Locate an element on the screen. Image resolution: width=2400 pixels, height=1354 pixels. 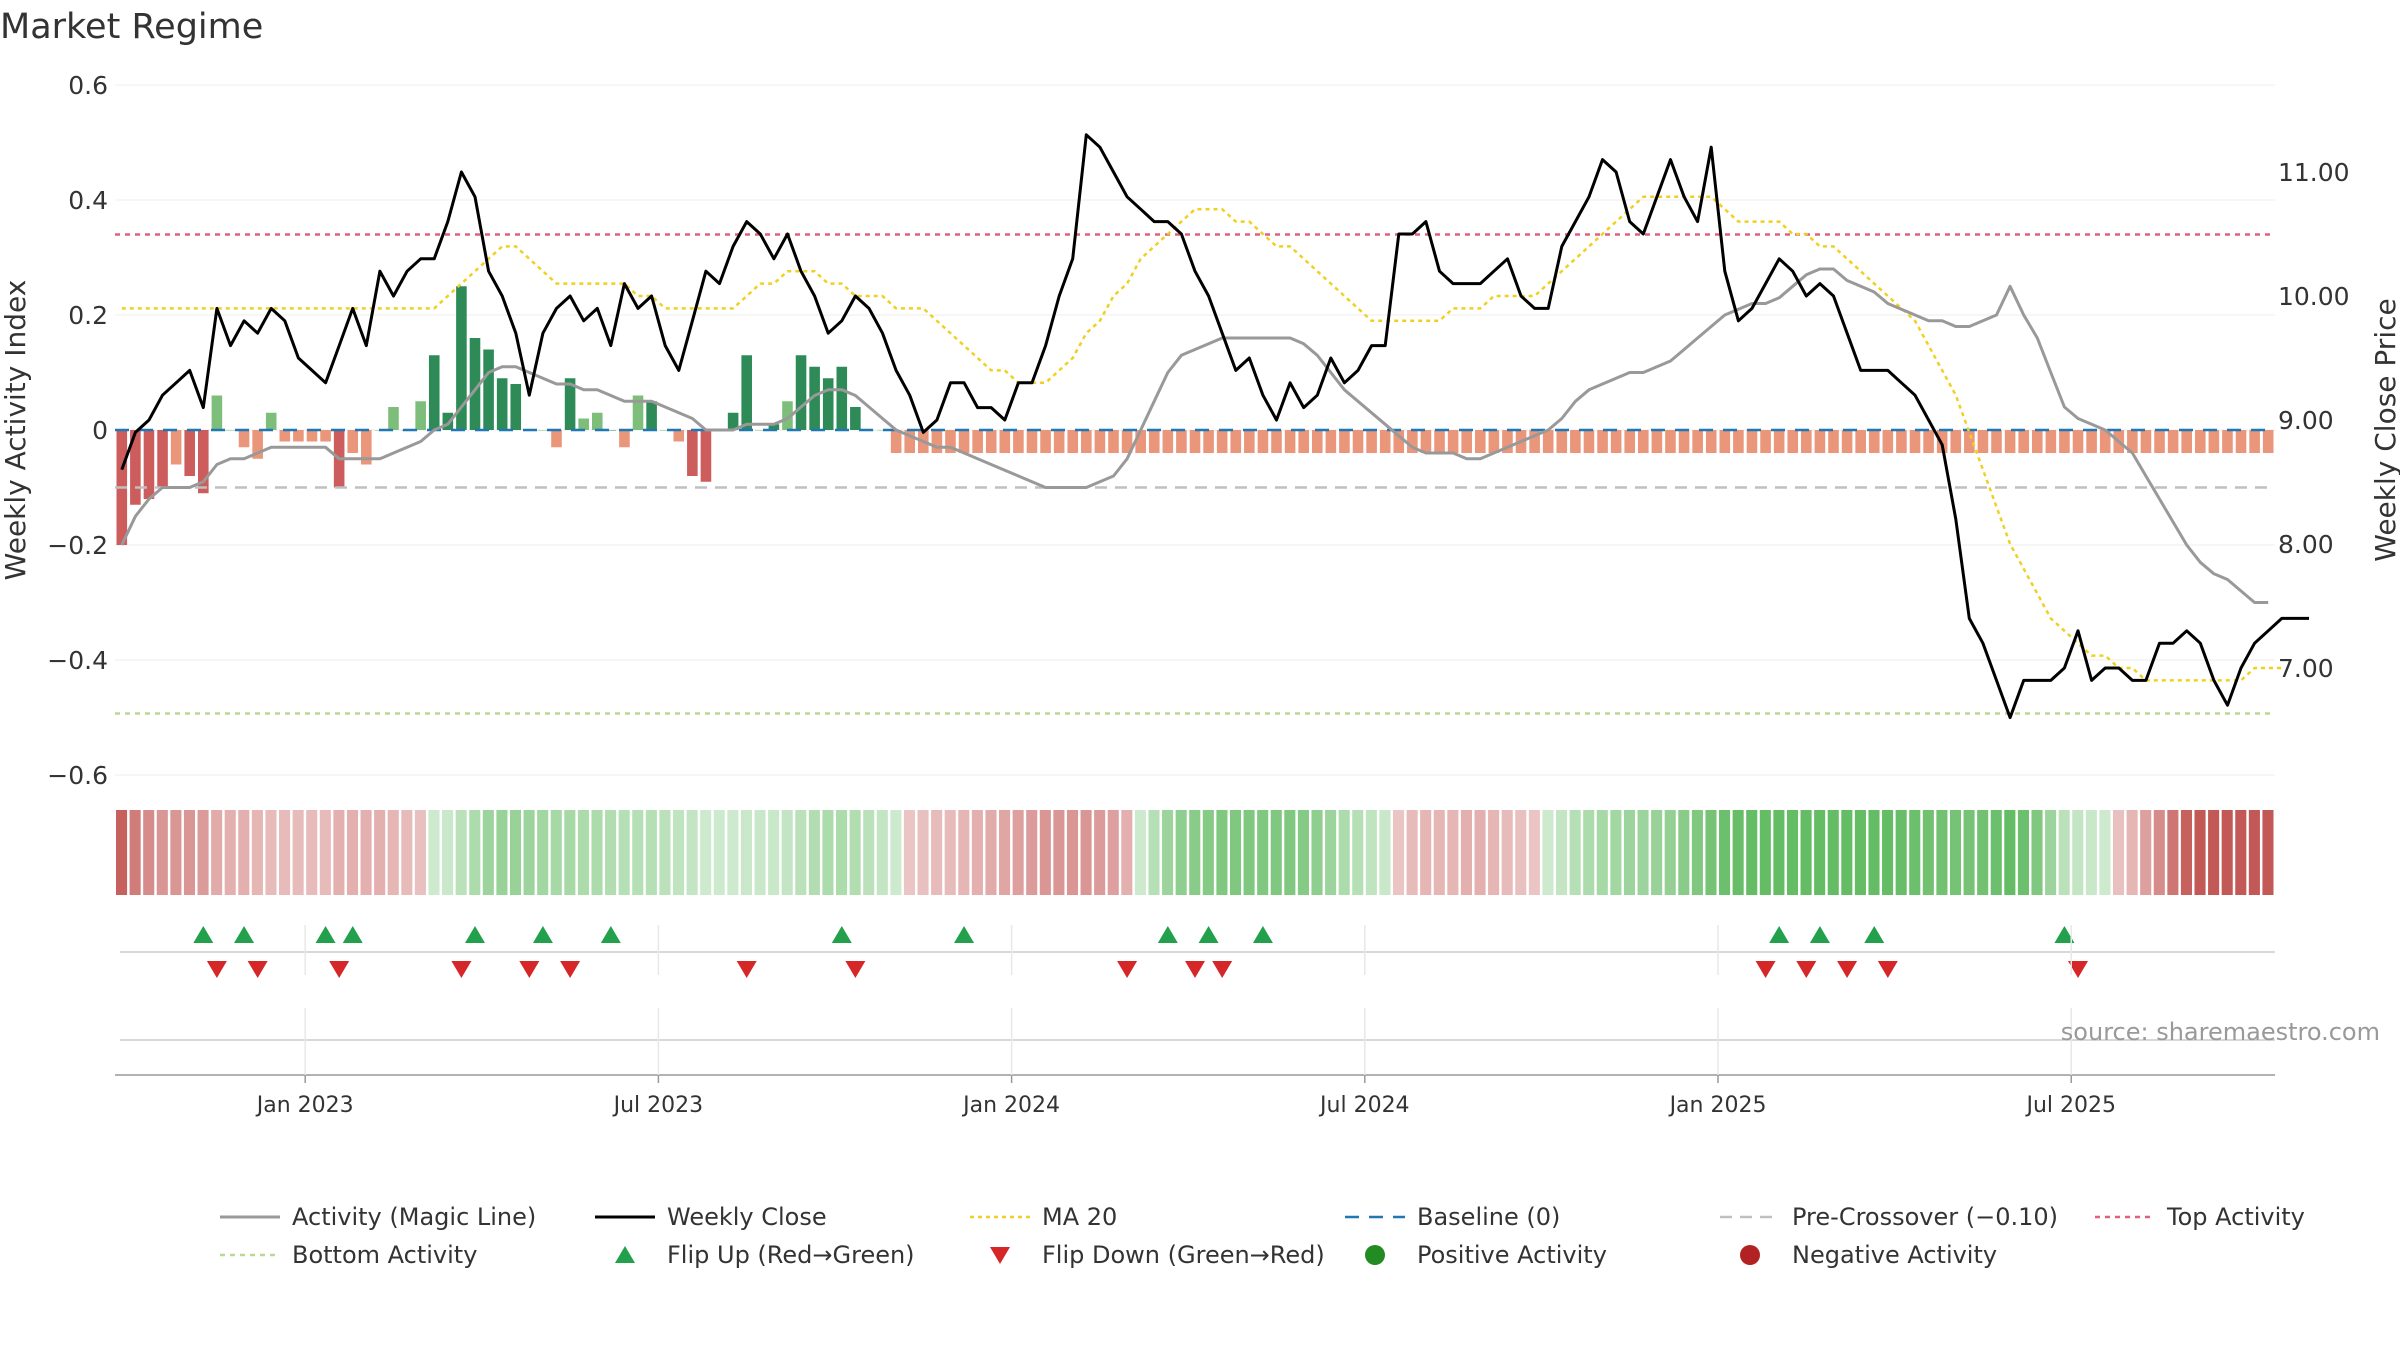
legend-label: Negative Activity is located at coordinates (1894, 1255).